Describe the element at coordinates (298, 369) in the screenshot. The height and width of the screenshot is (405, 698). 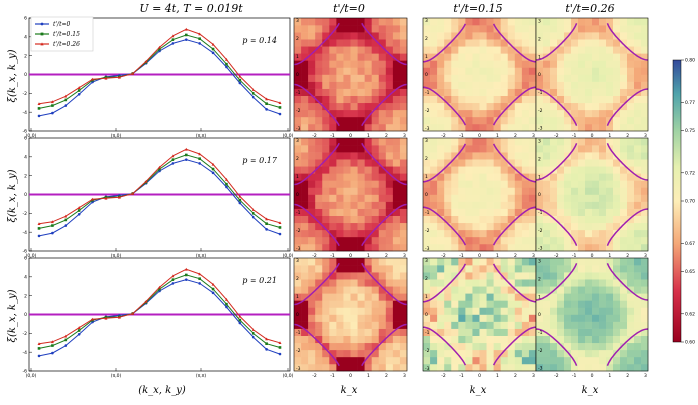
I see `heatmap-ytick-label: -3` at that location.